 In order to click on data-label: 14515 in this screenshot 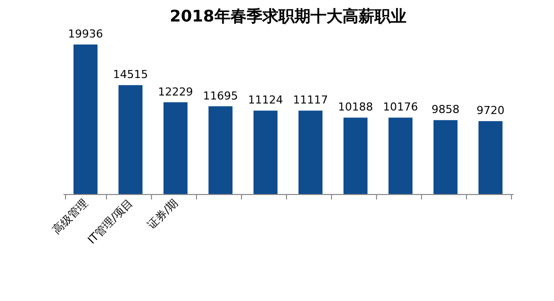, I will do `click(130, 75)`.